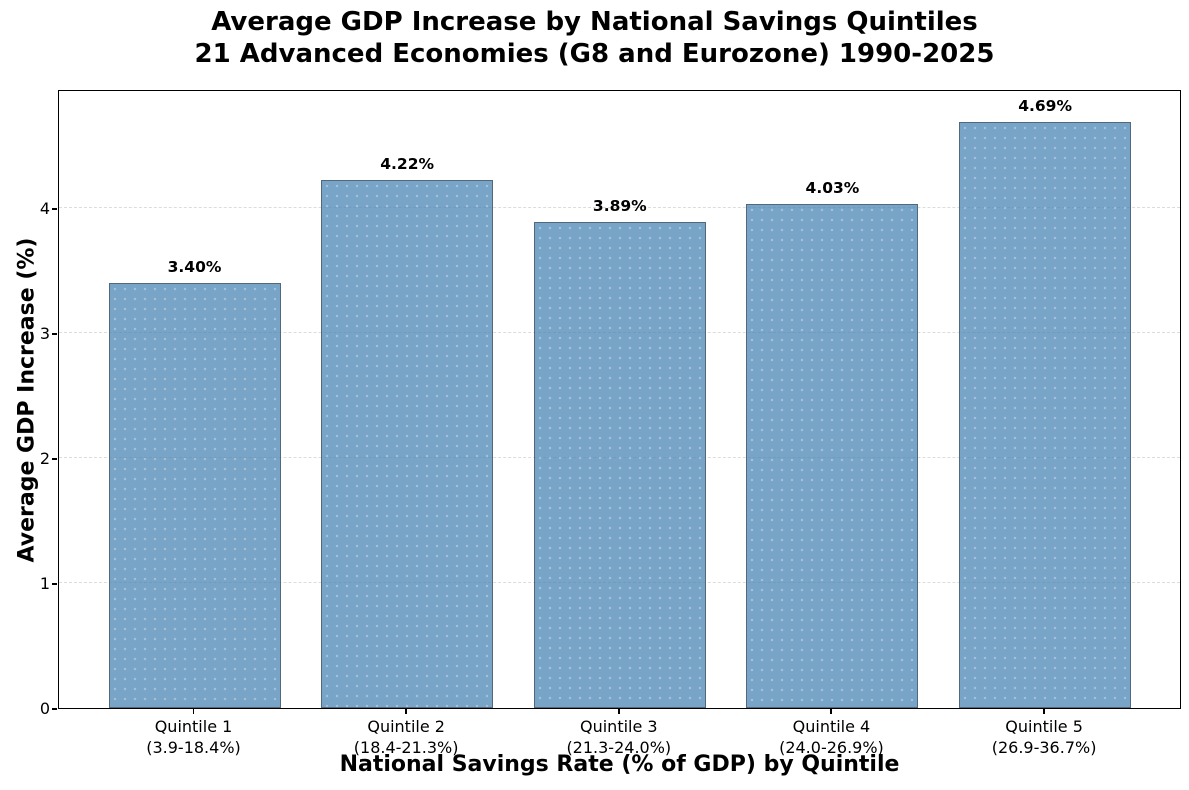 The image size is (1189, 790). Describe the element at coordinates (406, 747) in the screenshot. I see `x-tick-label-range: (18.4-21.3%)` at that location.